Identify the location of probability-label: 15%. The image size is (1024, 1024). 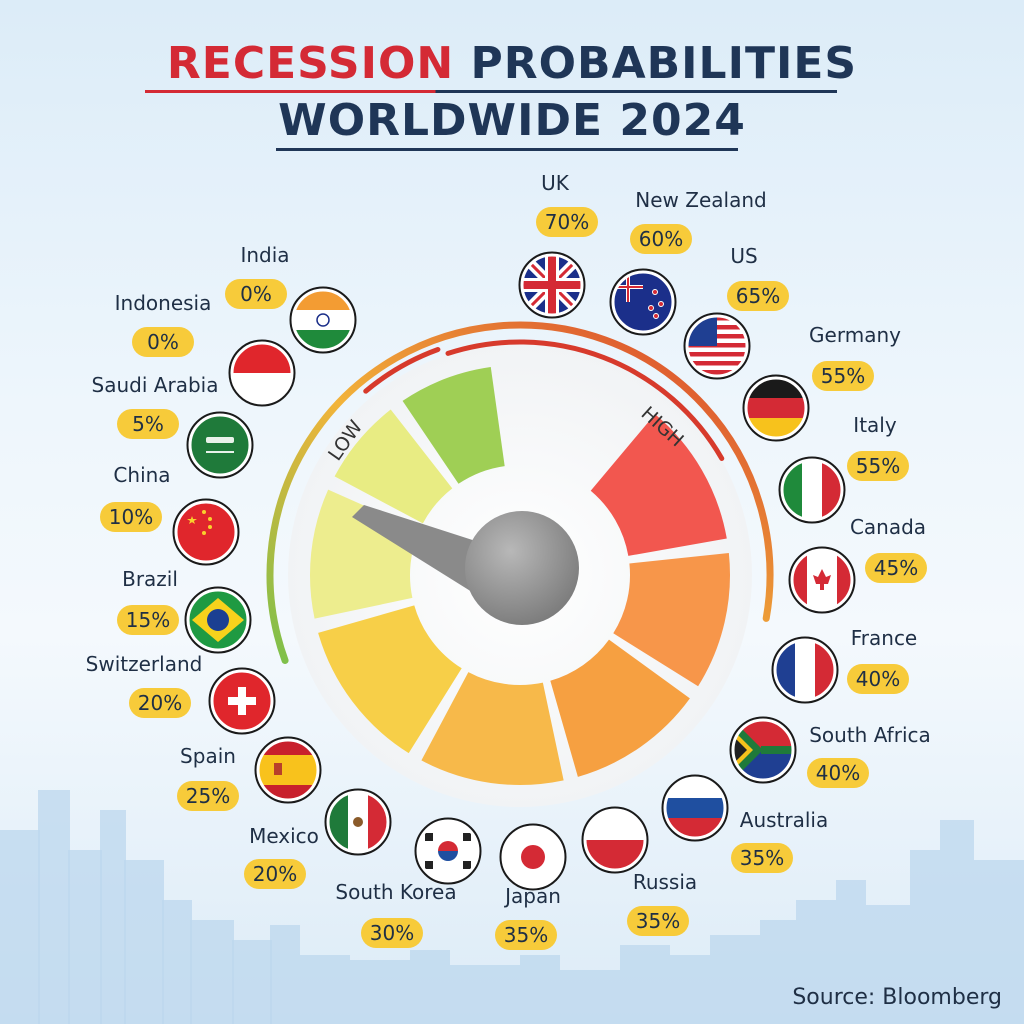
(148, 620).